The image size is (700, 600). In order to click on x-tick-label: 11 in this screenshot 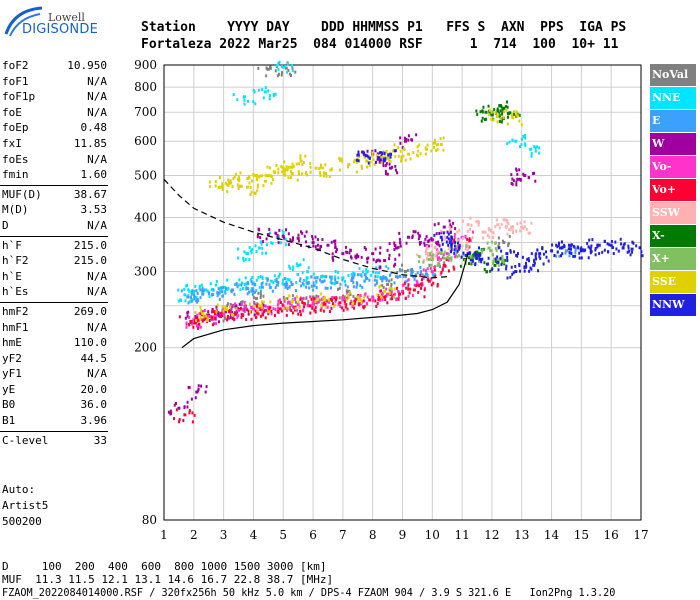, I will do `click(461, 535)`.